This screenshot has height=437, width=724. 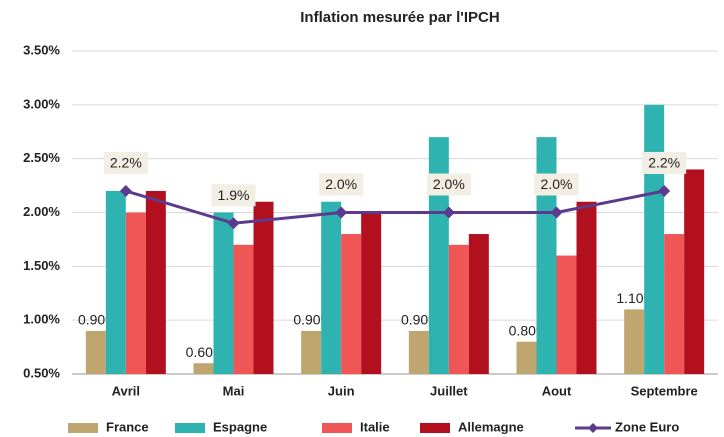 What do you see at coordinates (41, 103) in the screenshot?
I see `y-tick-label: 3.00%` at bounding box center [41, 103].